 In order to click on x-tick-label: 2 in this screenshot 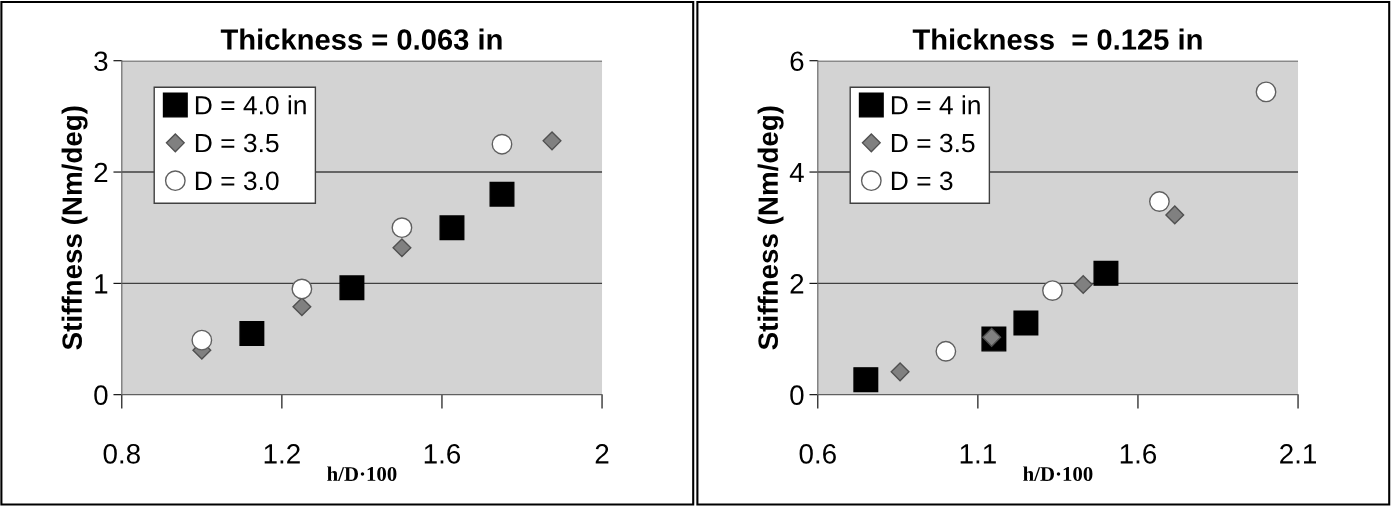, I will do `click(602, 454)`.